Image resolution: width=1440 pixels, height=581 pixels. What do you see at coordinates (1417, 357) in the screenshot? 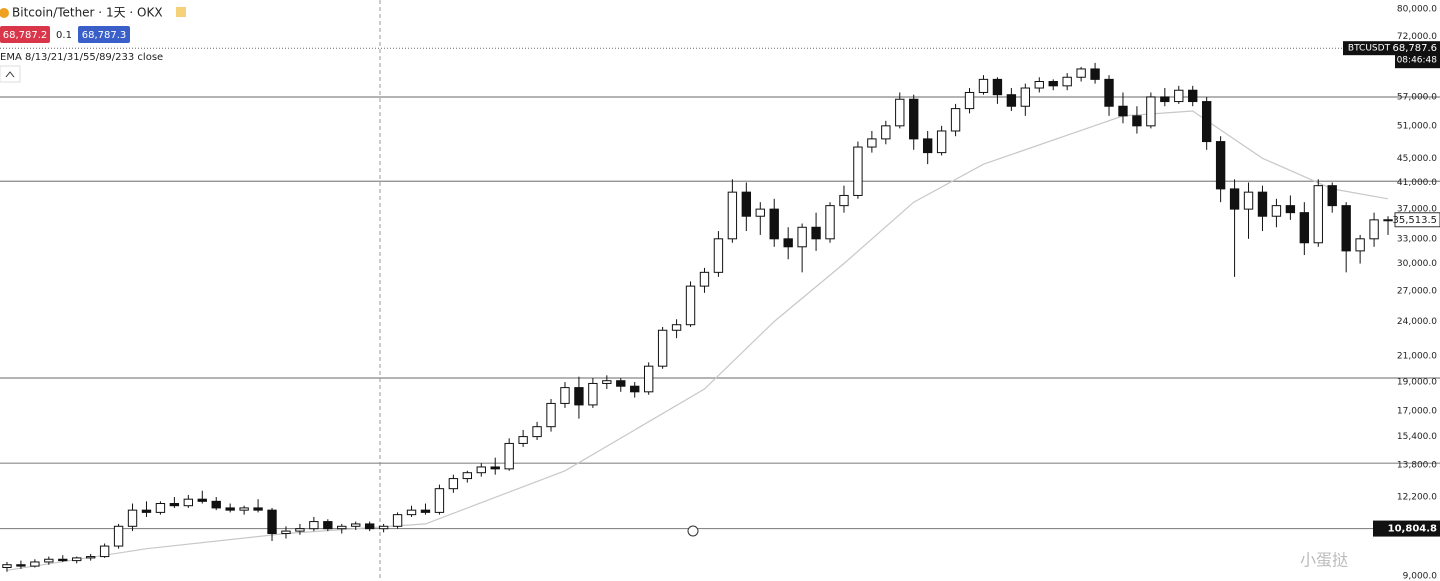
I see `y-tick-label: 21,000.0` at bounding box center [1417, 357].